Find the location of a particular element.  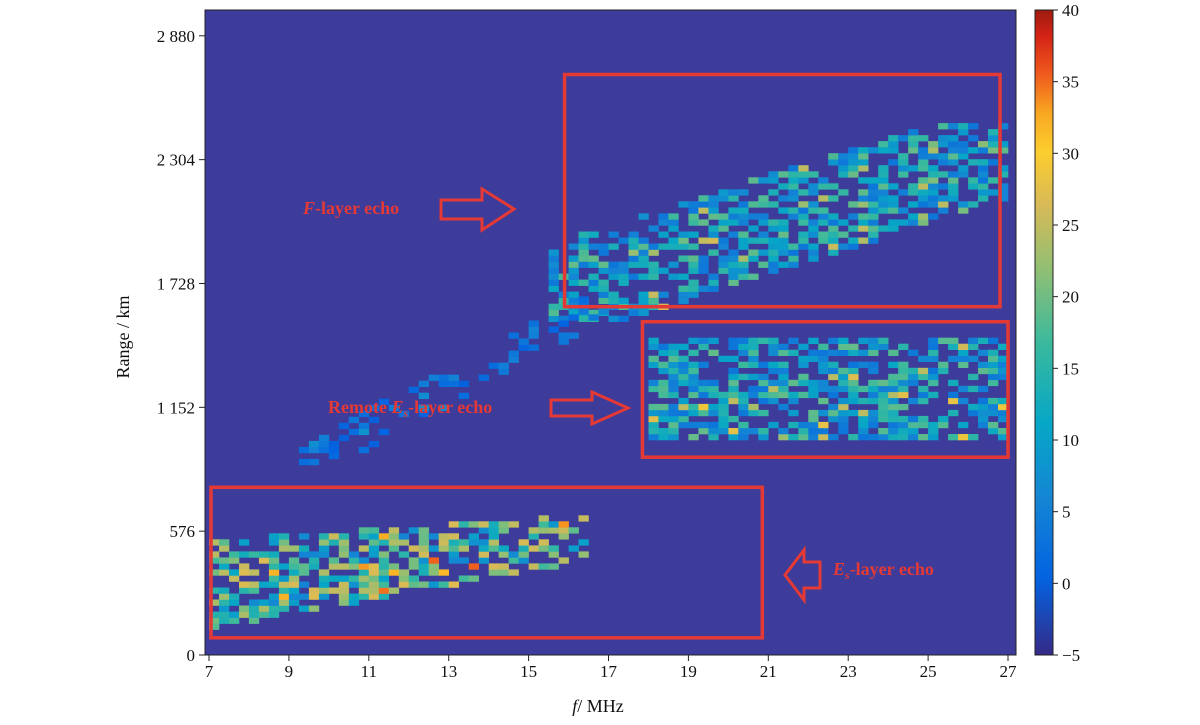

x-axis-label: f/ MHz is located at coordinates (598, 706).